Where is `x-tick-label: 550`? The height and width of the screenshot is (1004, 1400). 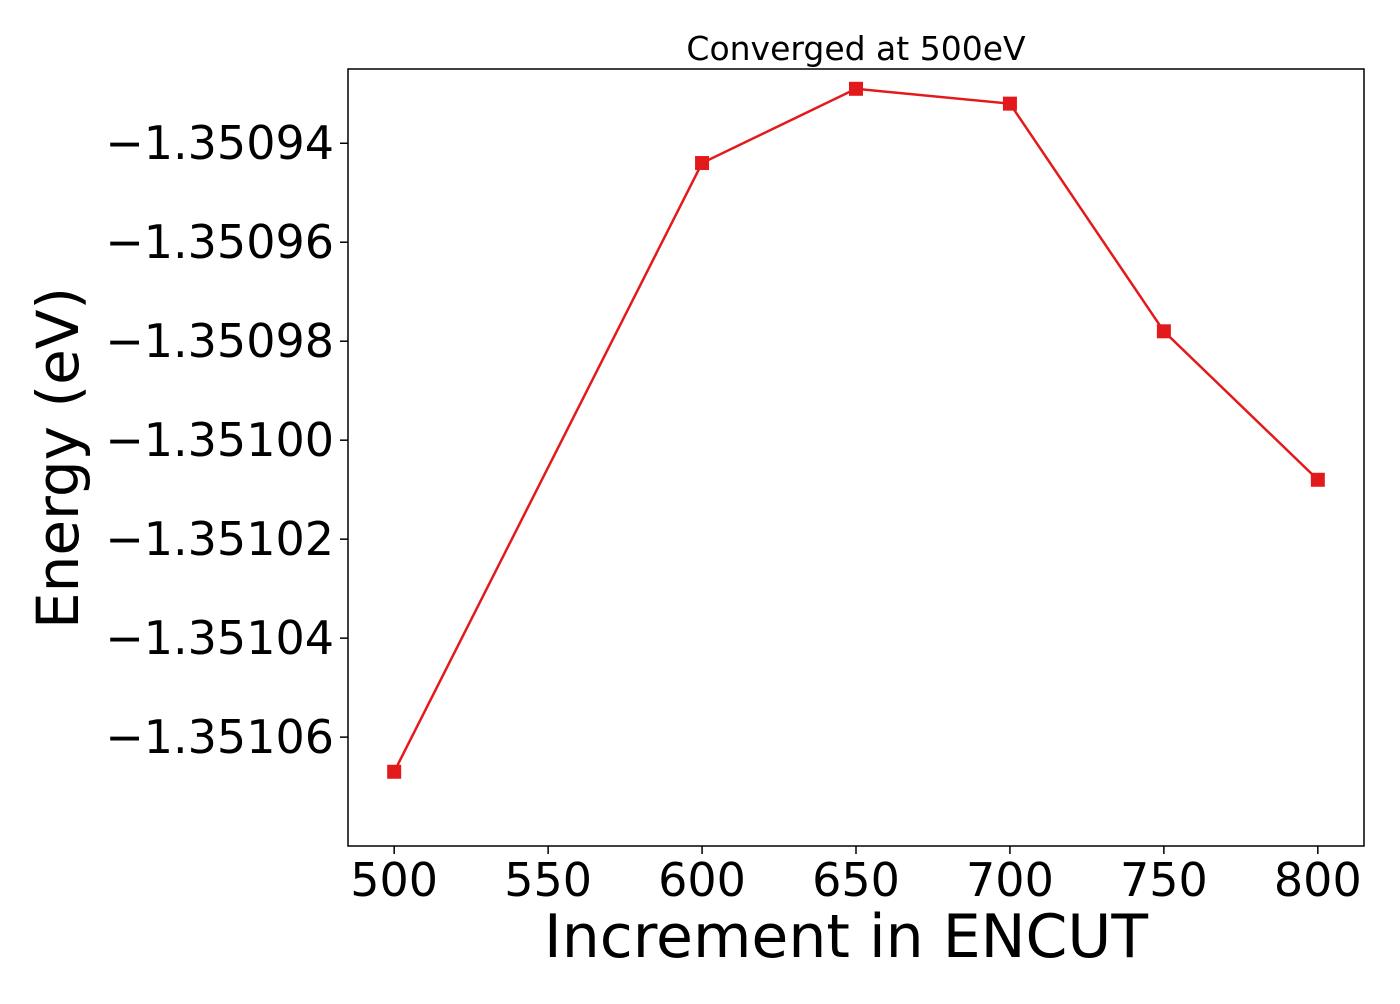
x-tick-label: 550 is located at coordinates (548, 880).